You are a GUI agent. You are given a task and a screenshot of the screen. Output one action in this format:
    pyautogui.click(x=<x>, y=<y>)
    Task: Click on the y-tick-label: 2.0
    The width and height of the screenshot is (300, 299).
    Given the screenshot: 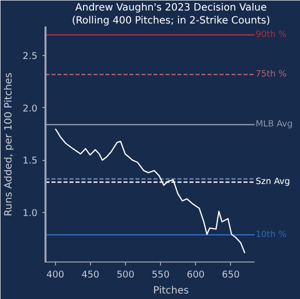 What is the action you would take?
    pyautogui.click(x=30, y=108)
    